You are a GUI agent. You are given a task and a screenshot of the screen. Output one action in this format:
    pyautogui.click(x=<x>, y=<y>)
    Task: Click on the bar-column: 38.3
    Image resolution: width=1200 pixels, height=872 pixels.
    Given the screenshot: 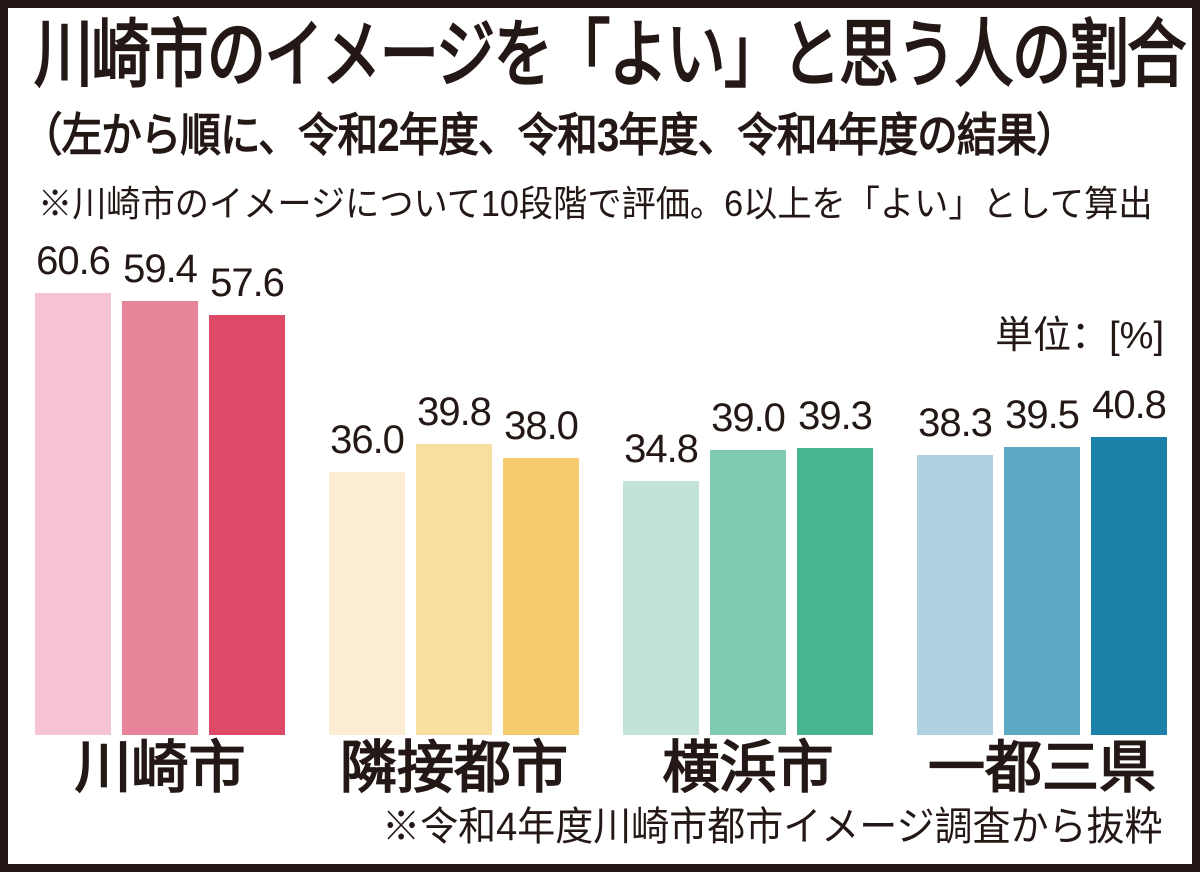 What is the action you would take?
    pyautogui.click(x=955, y=568)
    